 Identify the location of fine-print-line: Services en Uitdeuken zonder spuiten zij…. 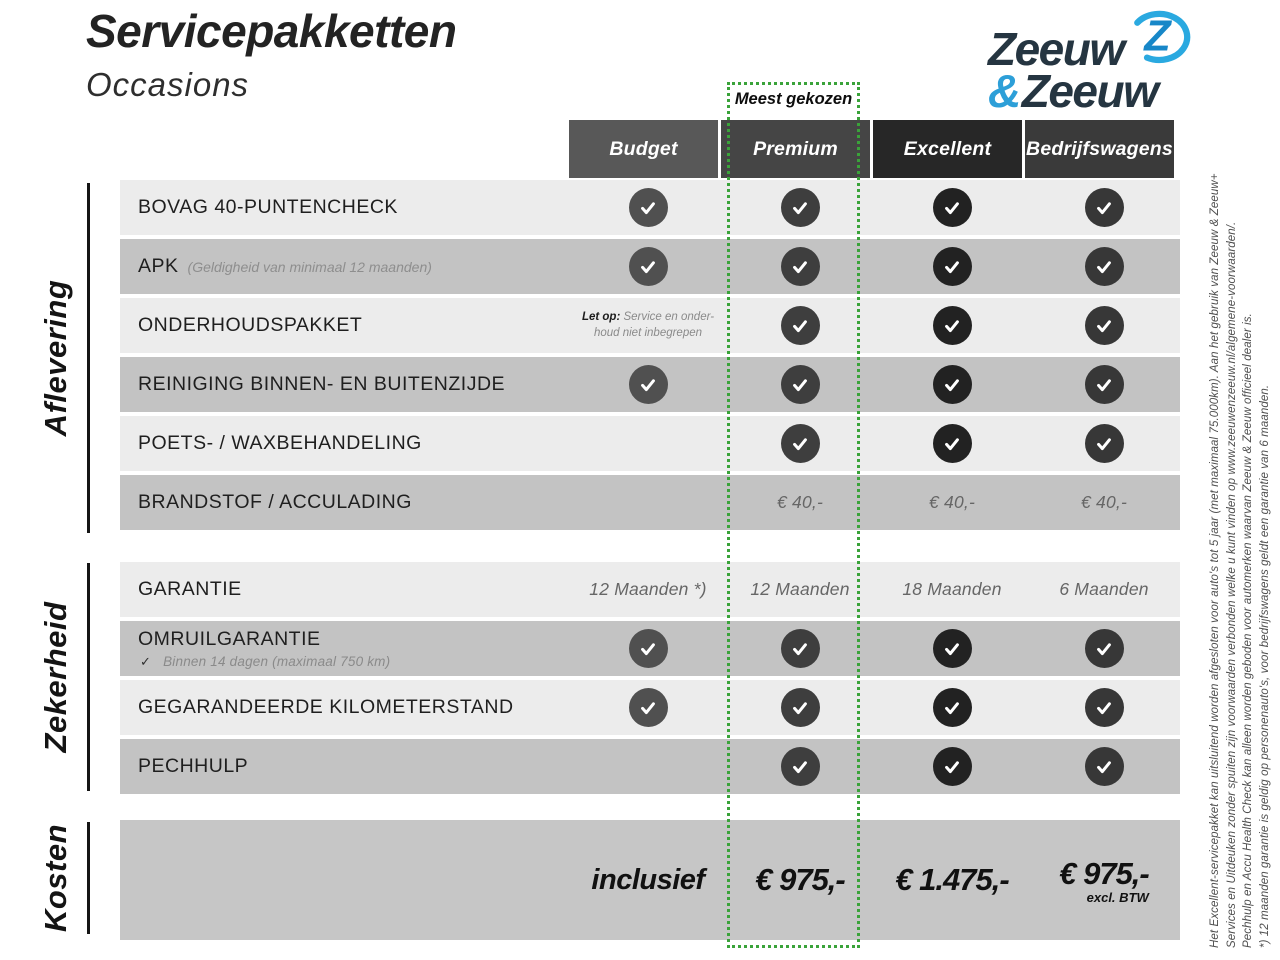
(1231, 584).